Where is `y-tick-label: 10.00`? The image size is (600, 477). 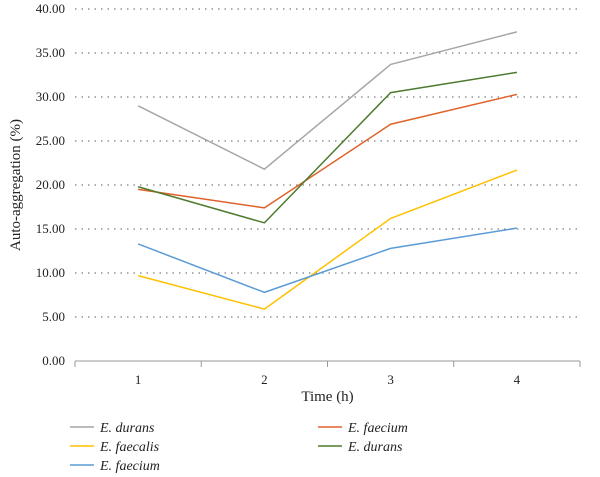
y-tick-label: 10.00 is located at coordinates (50, 272).